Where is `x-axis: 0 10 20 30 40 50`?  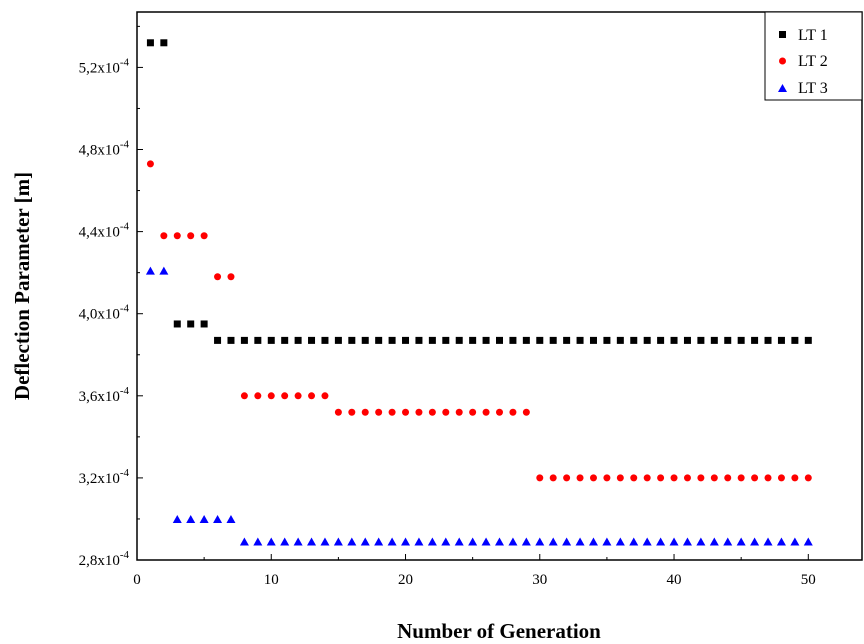 x-axis: 0 10 20 30 40 50 is located at coordinates (474, 571).